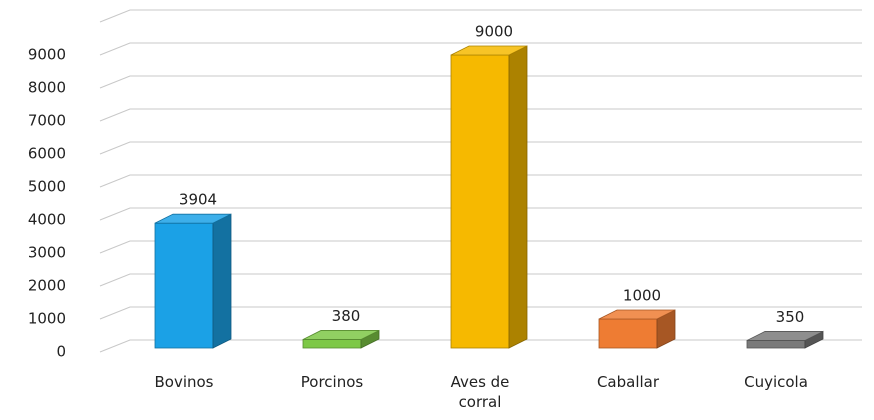  Describe the element at coordinates (642, 296) in the screenshot. I see `data-label: 1000` at that location.